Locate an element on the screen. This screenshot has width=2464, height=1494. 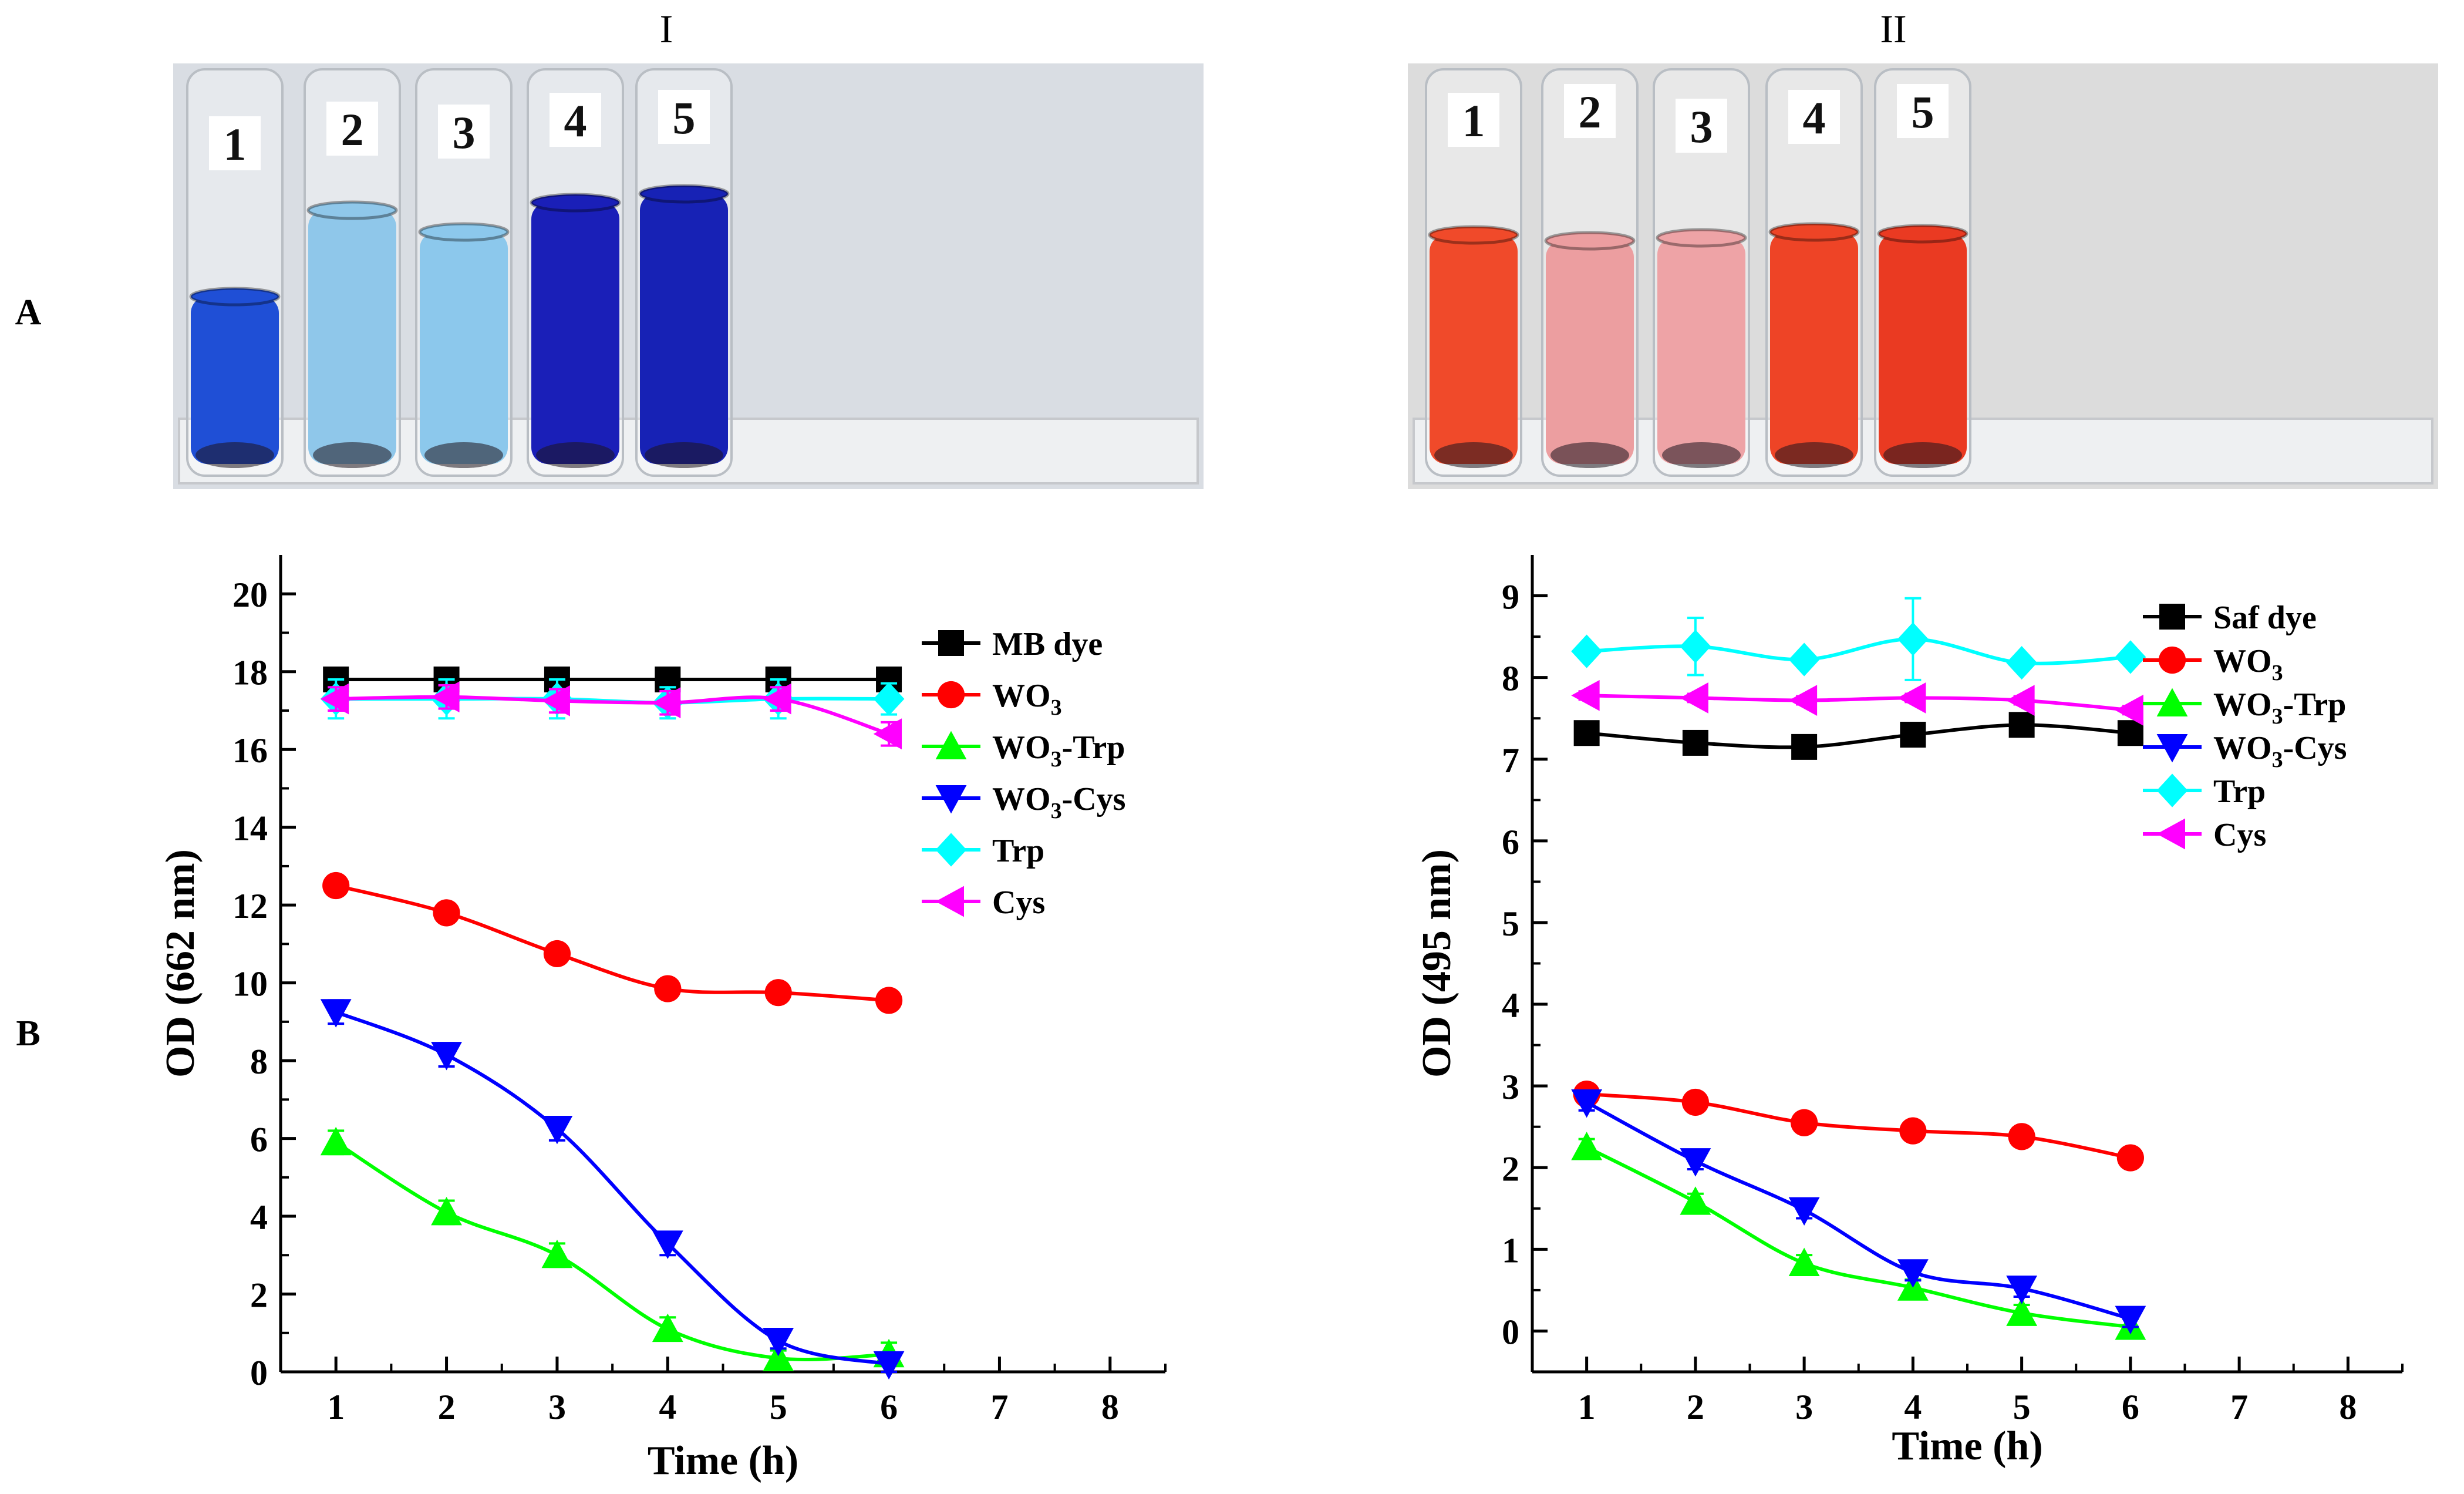
legend-label: MB dye is located at coordinates (1048, 644).